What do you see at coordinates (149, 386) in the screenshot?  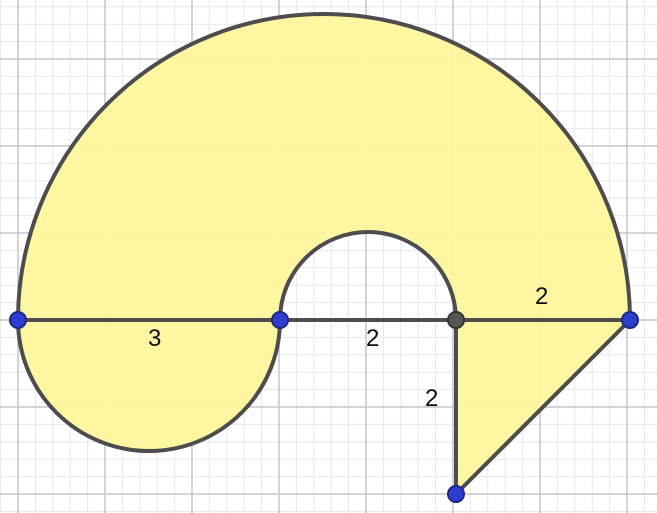 I see `lower-semicircle-arc` at bounding box center [149, 386].